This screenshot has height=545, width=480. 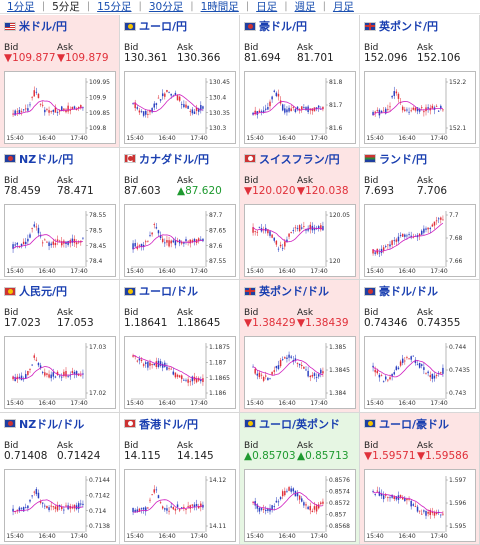 What do you see at coordinates (283, 26) in the screenshot?
I see `pair-title: 豪ドル/円` at bounding box center [283, 26].